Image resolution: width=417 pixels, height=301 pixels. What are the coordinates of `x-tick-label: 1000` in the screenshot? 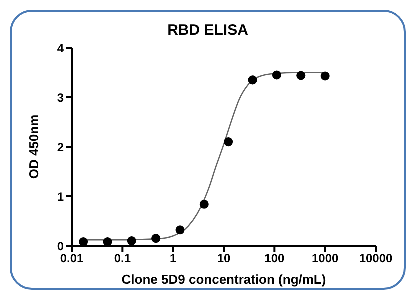 It's located at (326, 259).